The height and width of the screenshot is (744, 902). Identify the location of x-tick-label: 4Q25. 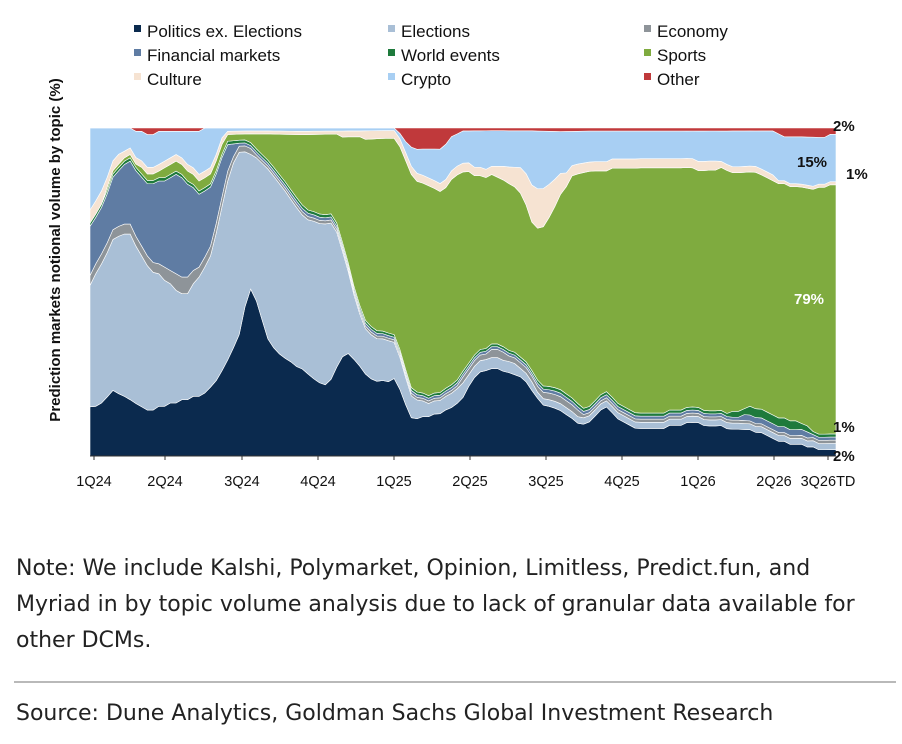
(621, 482).